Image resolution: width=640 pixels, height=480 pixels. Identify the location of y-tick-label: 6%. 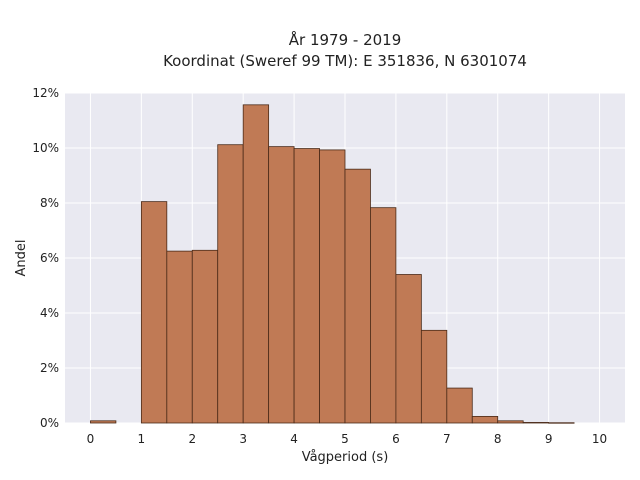
(49, 258).